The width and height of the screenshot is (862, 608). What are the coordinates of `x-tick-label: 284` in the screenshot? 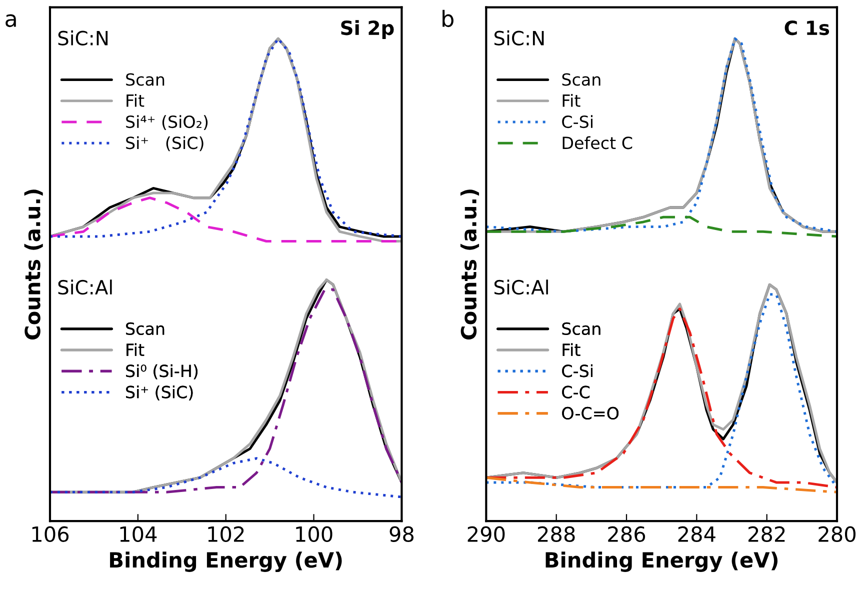 It's located at (697, 534).